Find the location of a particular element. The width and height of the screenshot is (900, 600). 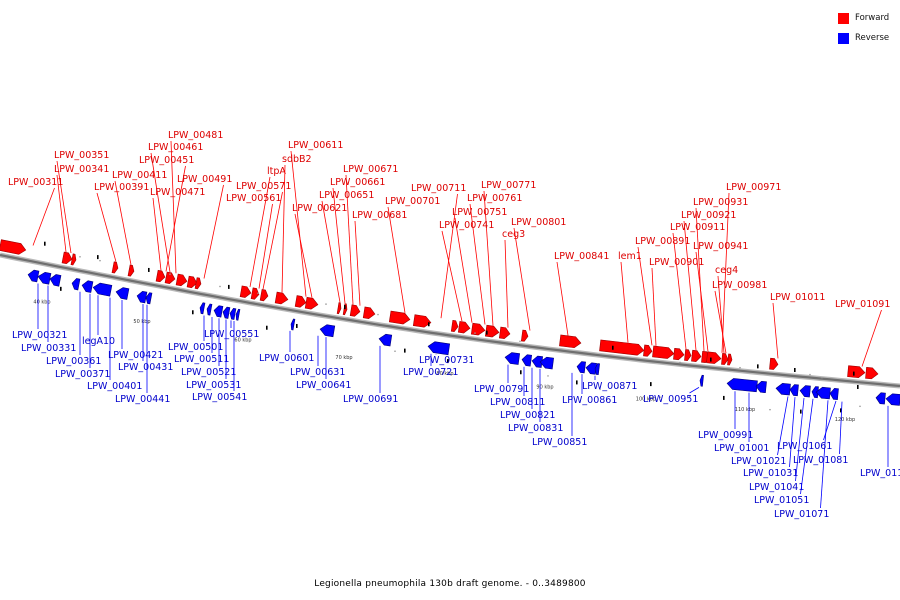

reverse-gene-label: LPW_01111 is located at coordinates (880, 473).